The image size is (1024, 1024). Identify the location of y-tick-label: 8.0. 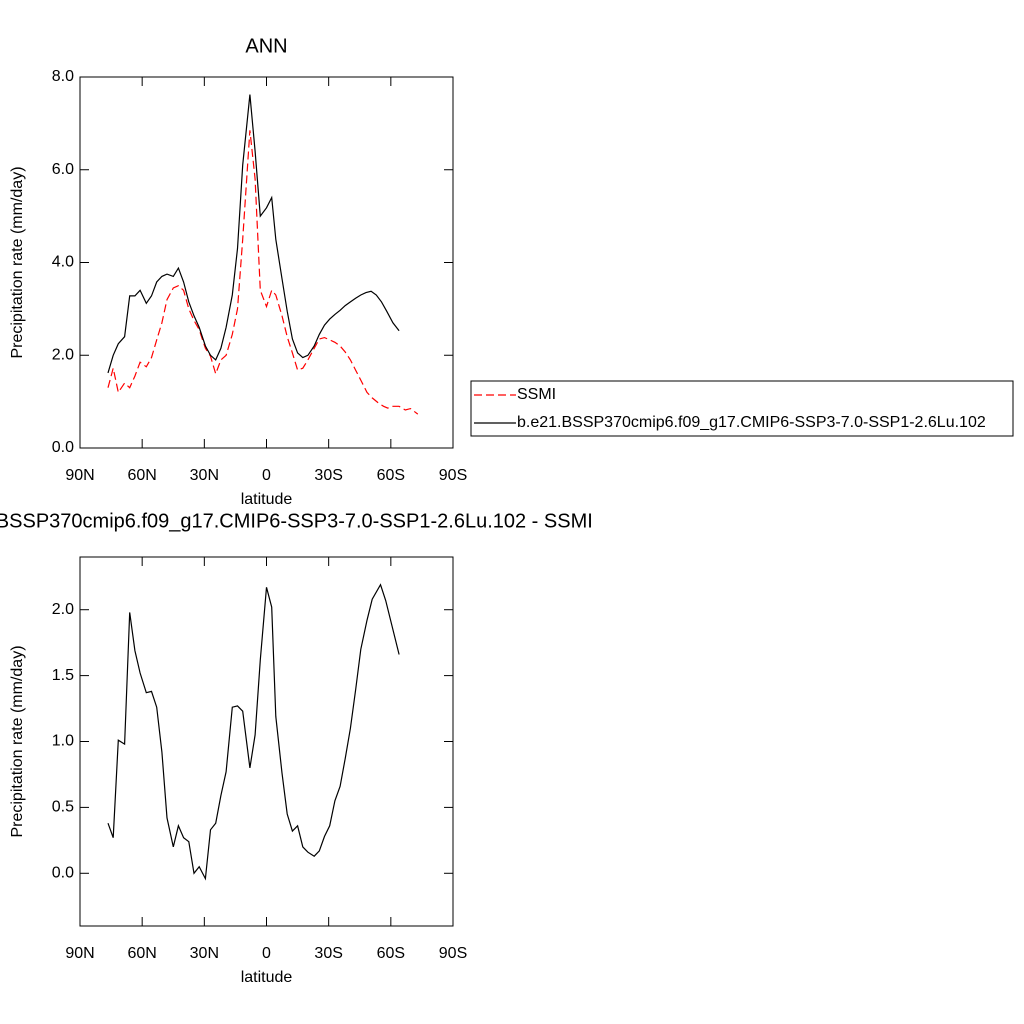
(63, 76).